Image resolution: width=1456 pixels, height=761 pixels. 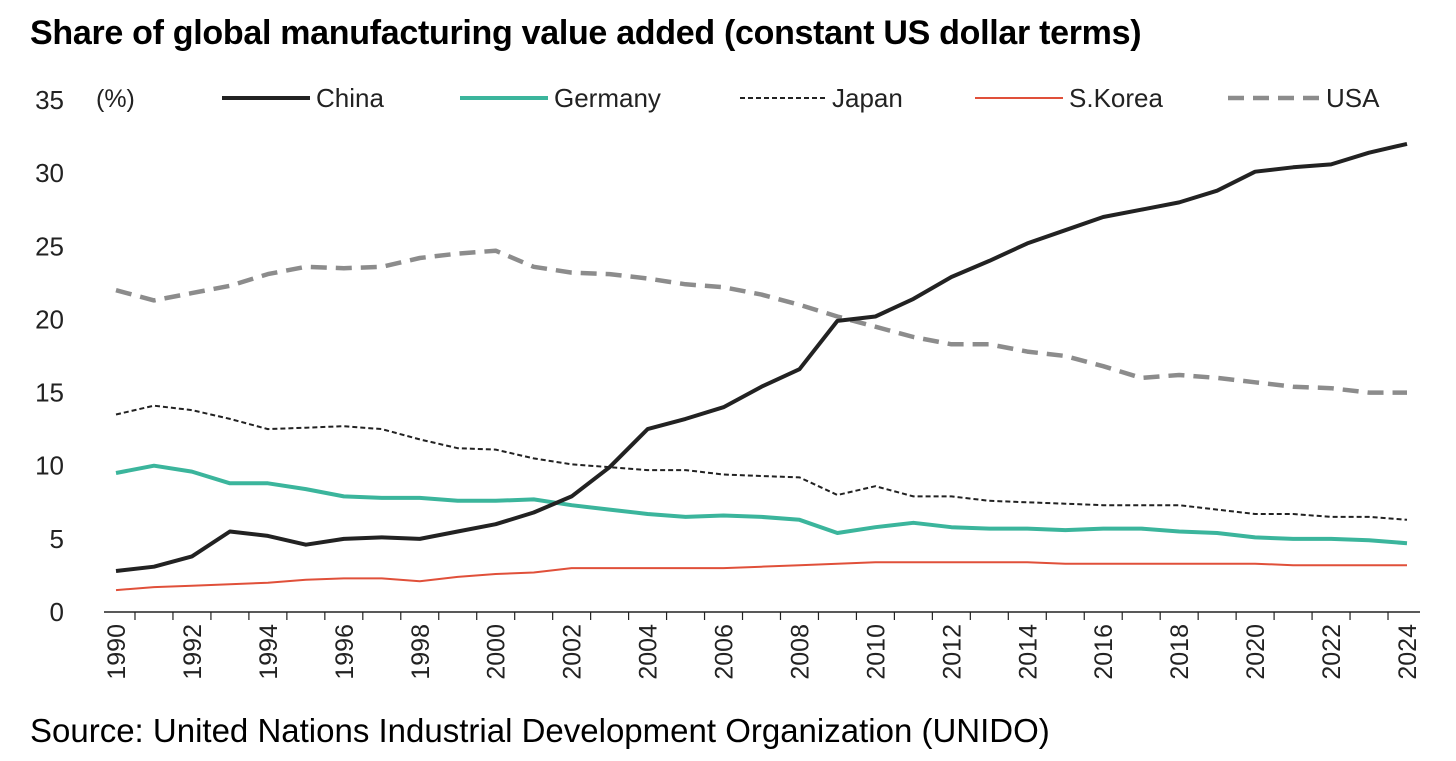 I want to click on y-tick-label: 30, so click(x=49, y=173).